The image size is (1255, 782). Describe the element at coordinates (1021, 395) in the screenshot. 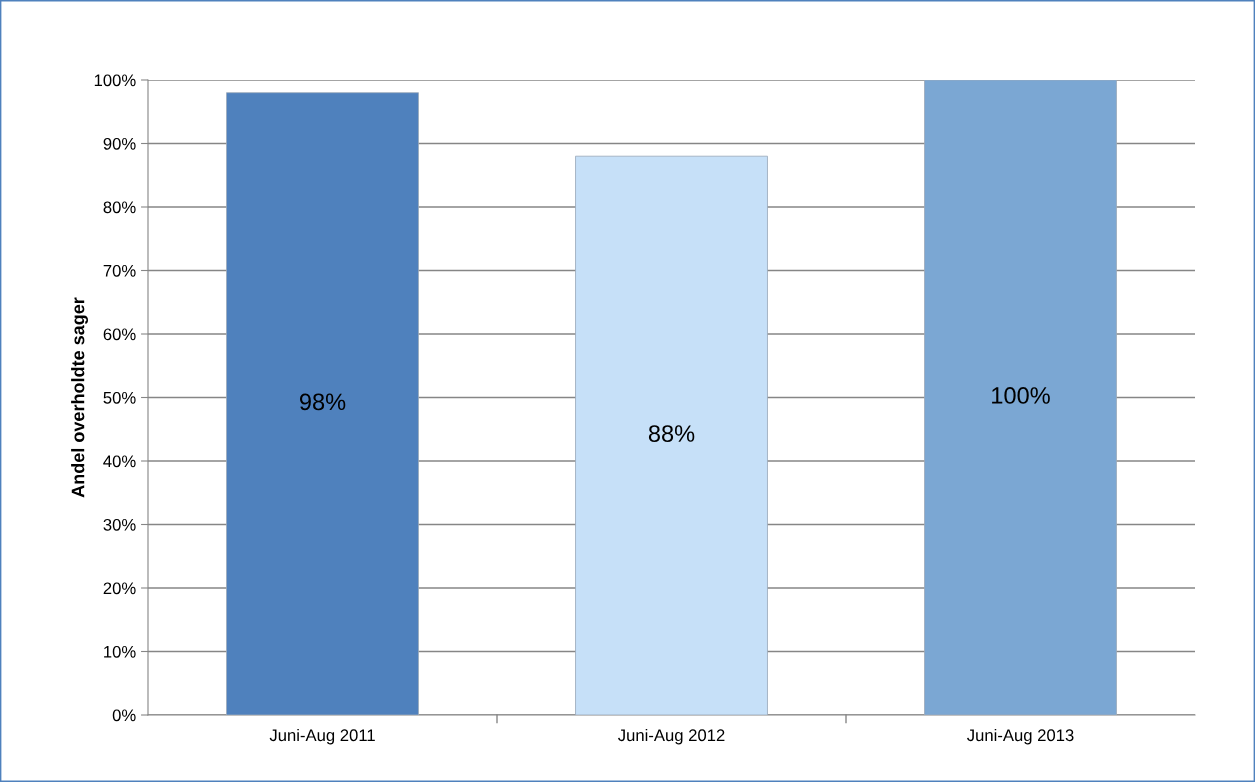

I see `data-label: 100%` at that location.